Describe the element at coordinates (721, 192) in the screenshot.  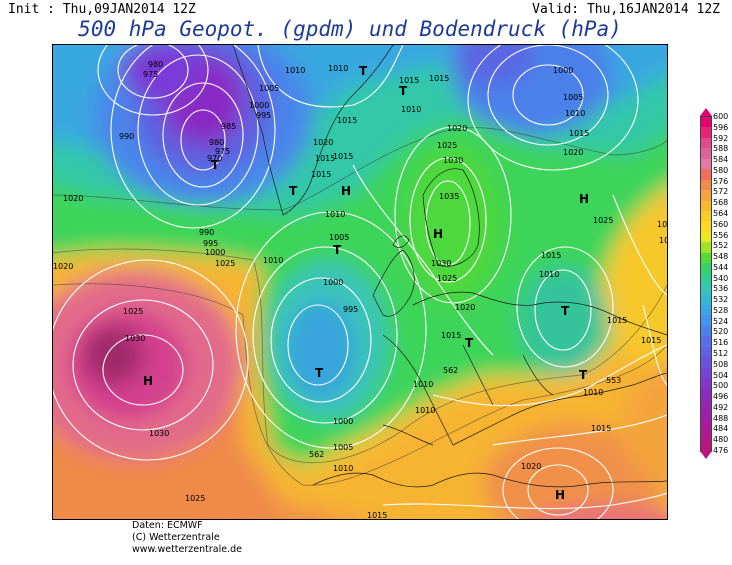
I see `scale-tick-label: 572` at that location.